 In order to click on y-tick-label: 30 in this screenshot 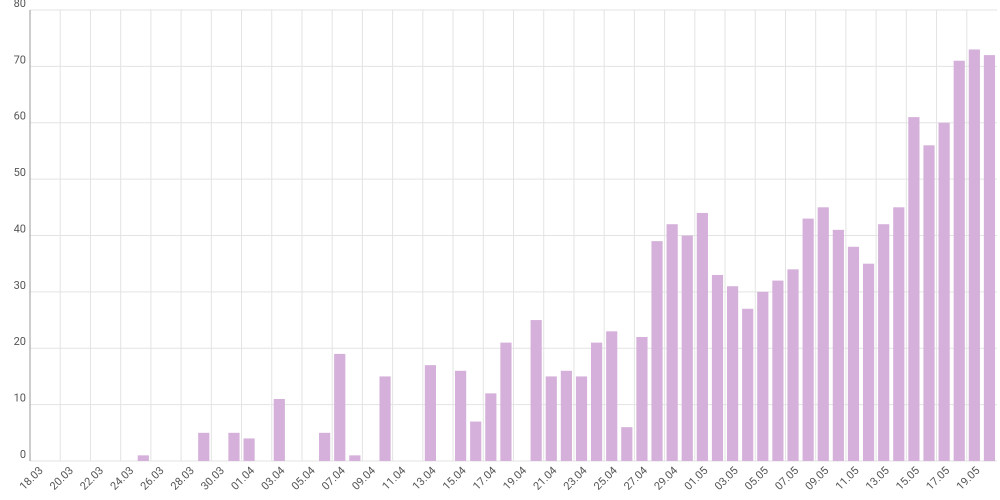, I will do `click(20, 285)`.